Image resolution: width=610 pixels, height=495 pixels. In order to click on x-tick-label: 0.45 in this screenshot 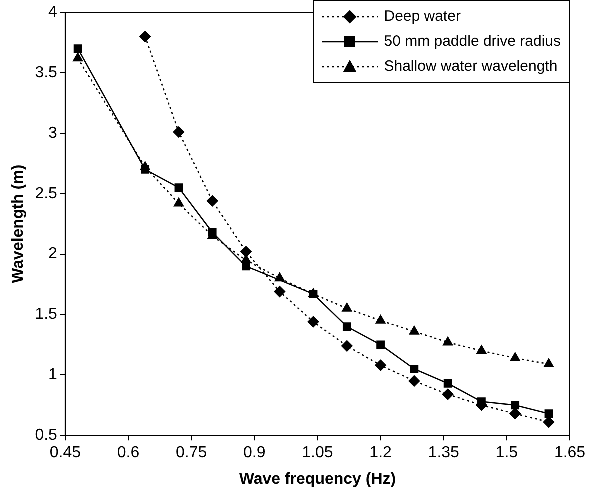, I will do `click(66, 453)`.